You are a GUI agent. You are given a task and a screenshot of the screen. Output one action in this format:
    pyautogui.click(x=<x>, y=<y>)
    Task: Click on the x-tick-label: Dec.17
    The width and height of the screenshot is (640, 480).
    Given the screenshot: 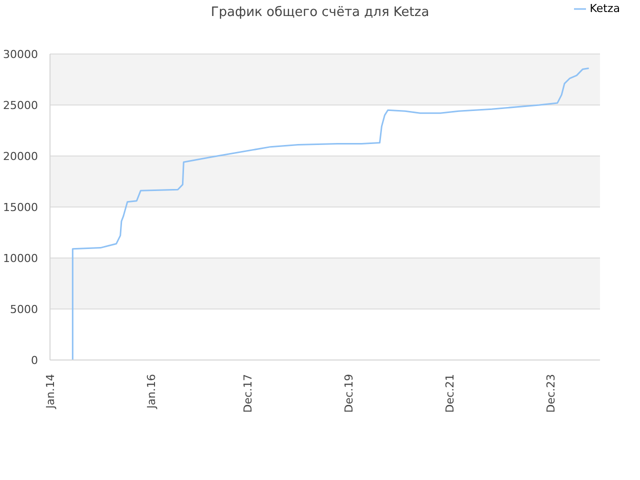 What is the action you would take?
    pyautogui.click(x=248, y=393)
    